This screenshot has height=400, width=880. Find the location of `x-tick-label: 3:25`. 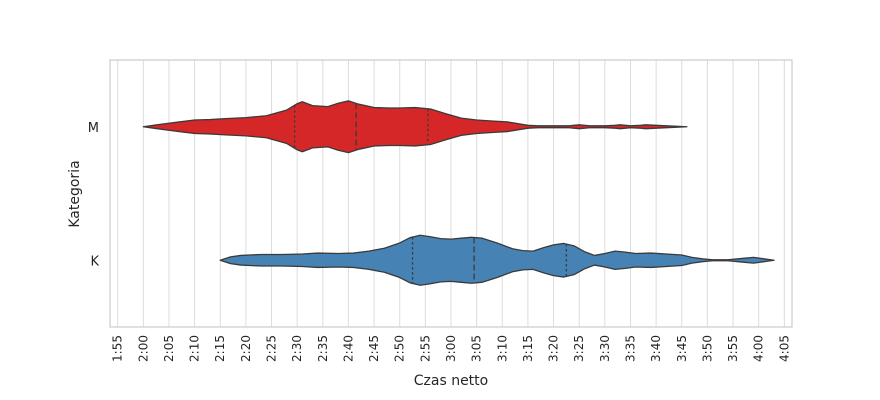

x-tick-label: 3:25 is located at coordinates (579, 348).